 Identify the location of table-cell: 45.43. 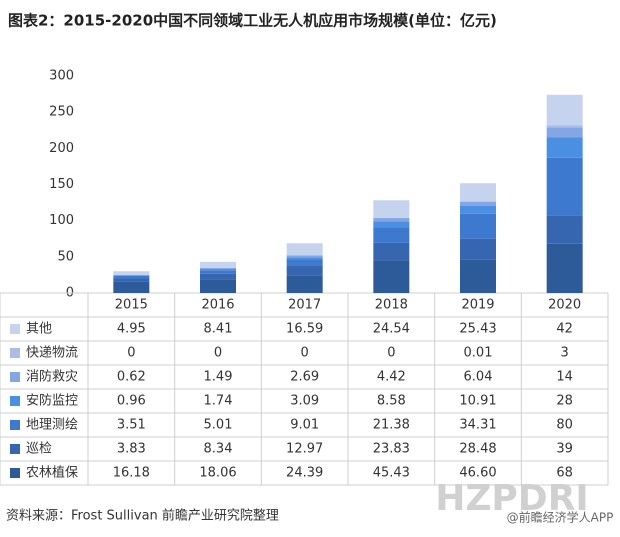
(391, 473).